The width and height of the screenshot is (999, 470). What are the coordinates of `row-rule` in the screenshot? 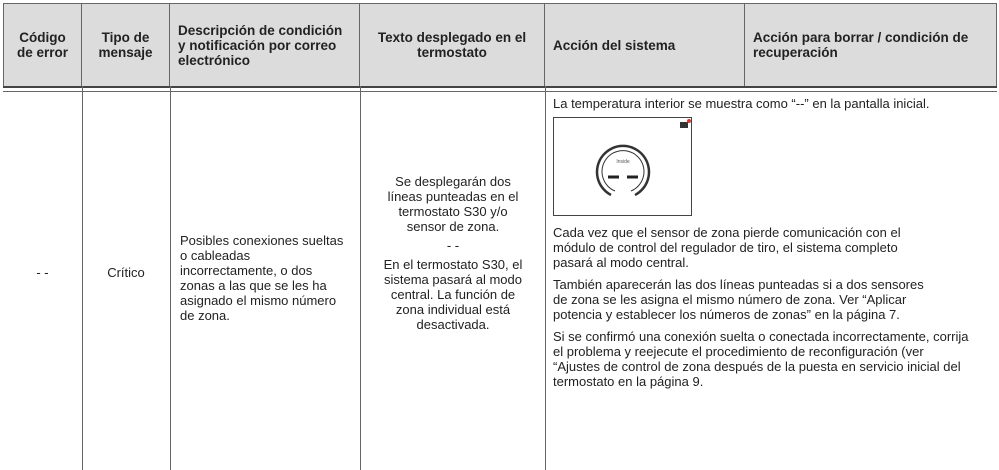 It's located at (500, 91).